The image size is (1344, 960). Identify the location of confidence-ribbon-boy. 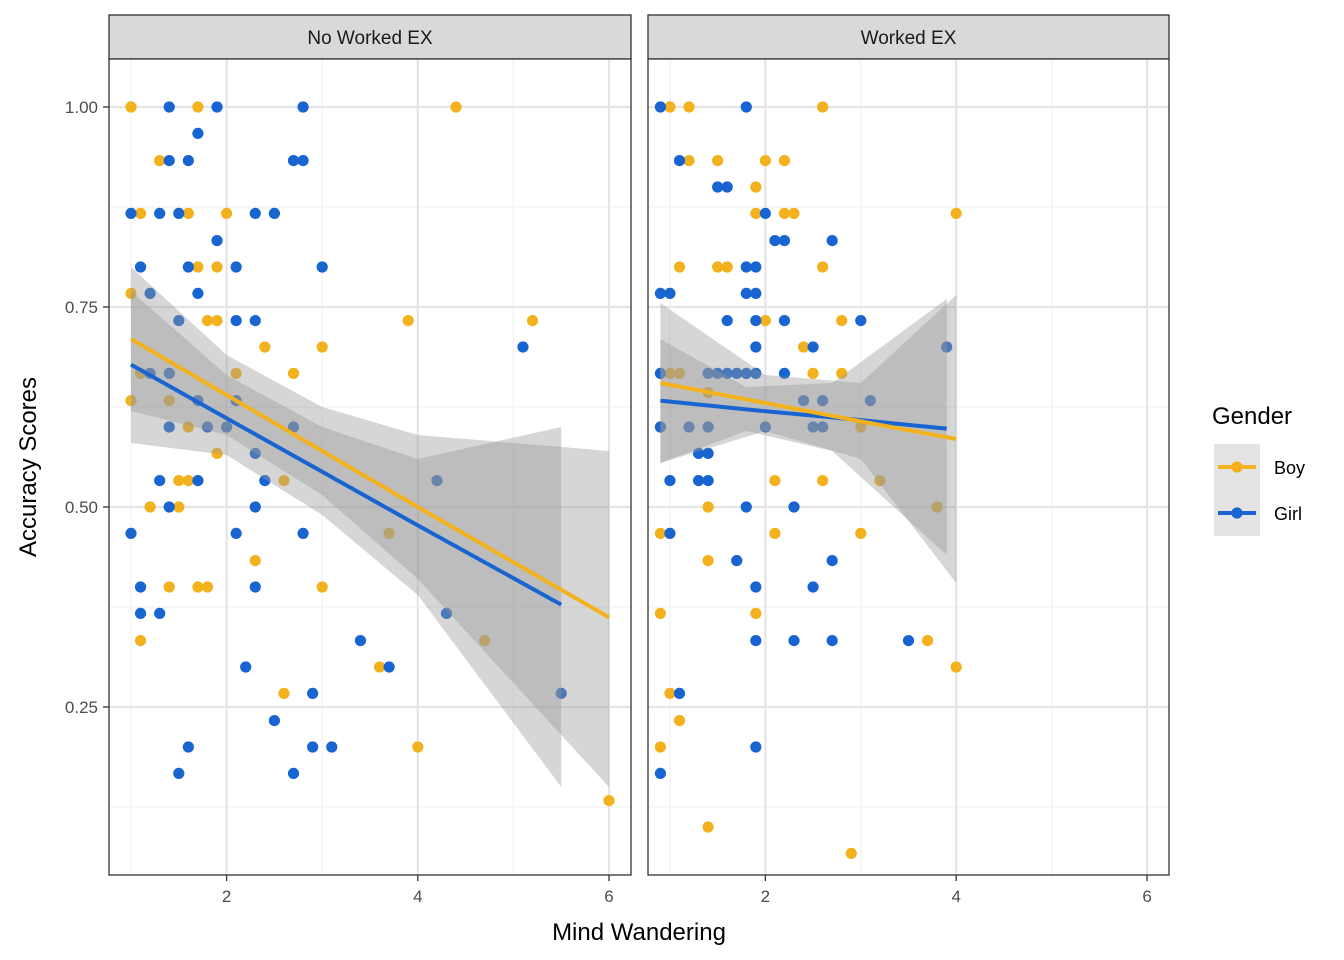
(808, 439).